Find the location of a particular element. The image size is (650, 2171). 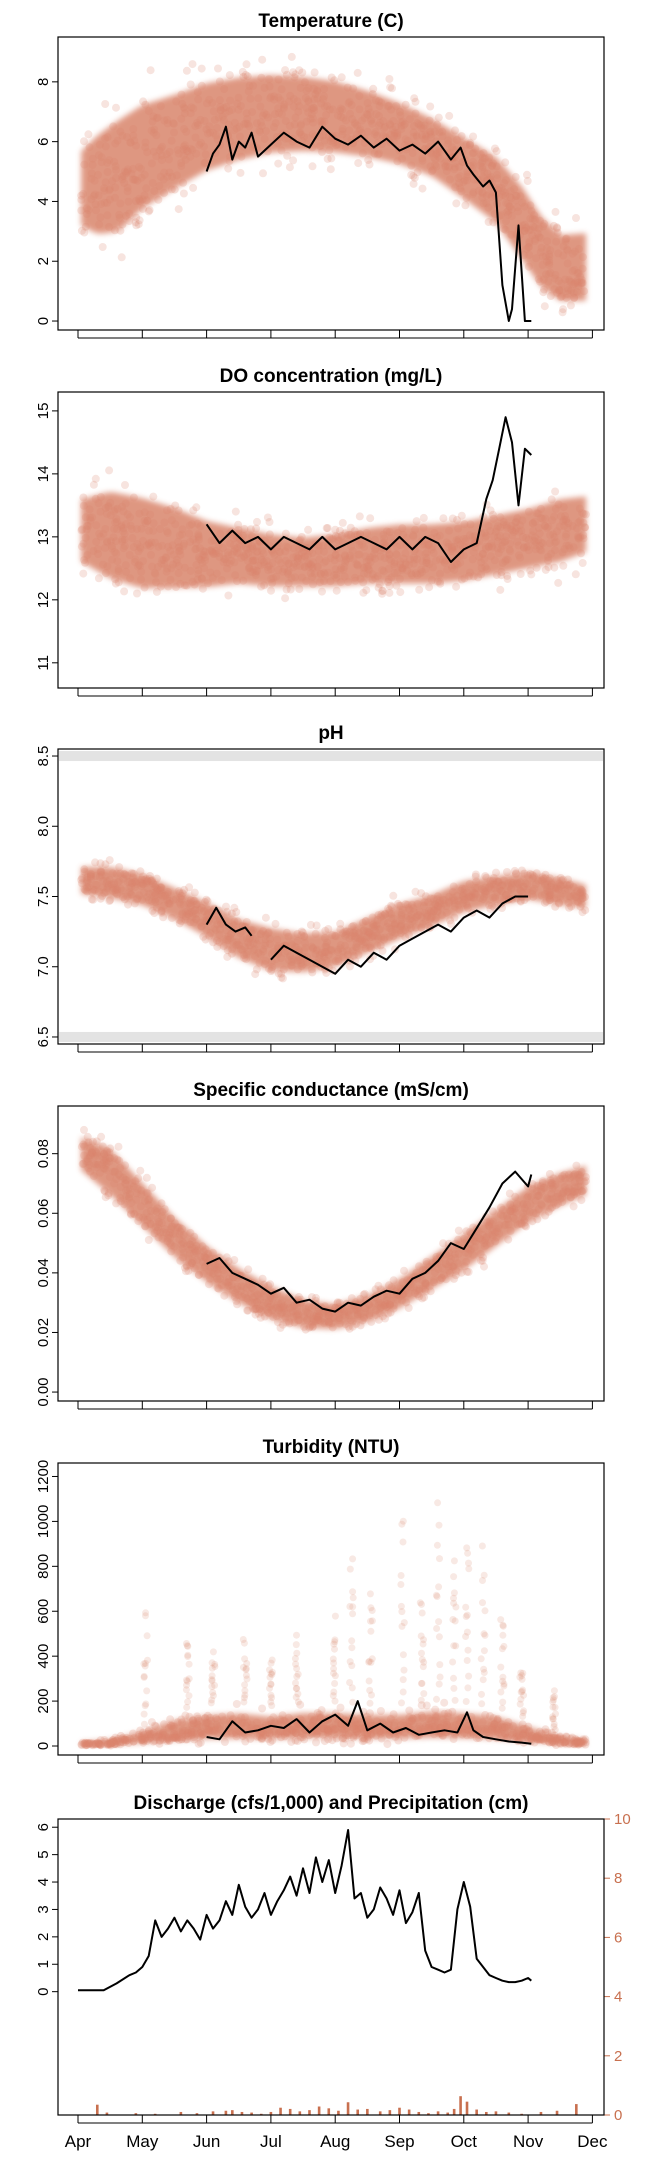

y-tick-label: 12 is located at coordinates (43, 599).